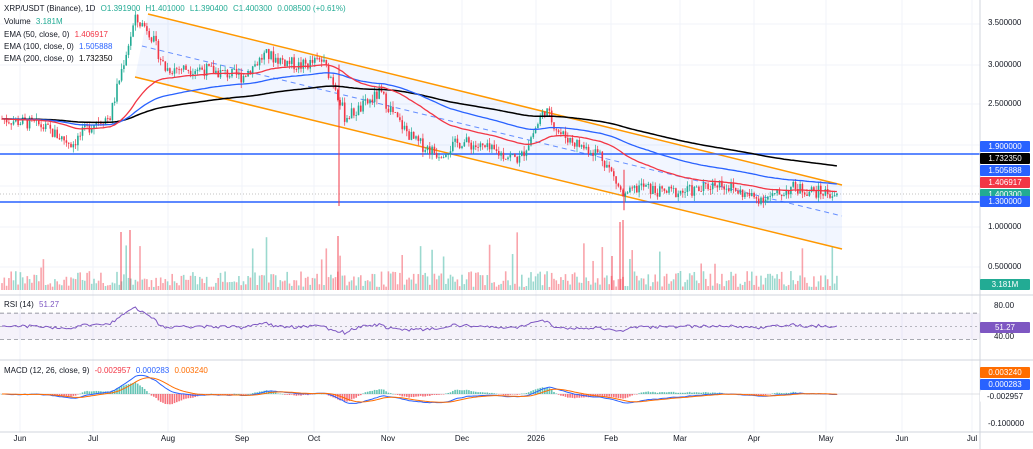 The height and width of the screenshot is (449, 1033). What do you see at coordinates (31, 305) in the screenshot?
I see `rsi-legend: RSI (14) 51.27` at bounding box center [31, 305].